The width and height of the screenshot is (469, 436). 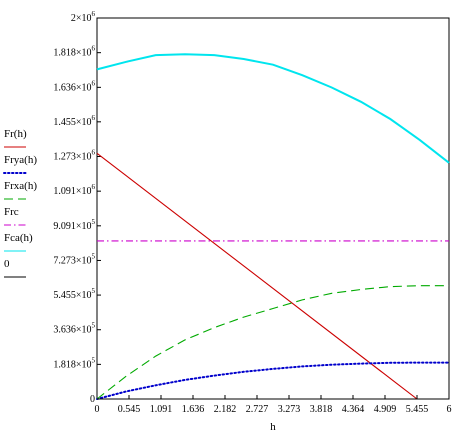 I want to click on y-tick-label: 1.818×10⁵, so click(x=74, y=363).